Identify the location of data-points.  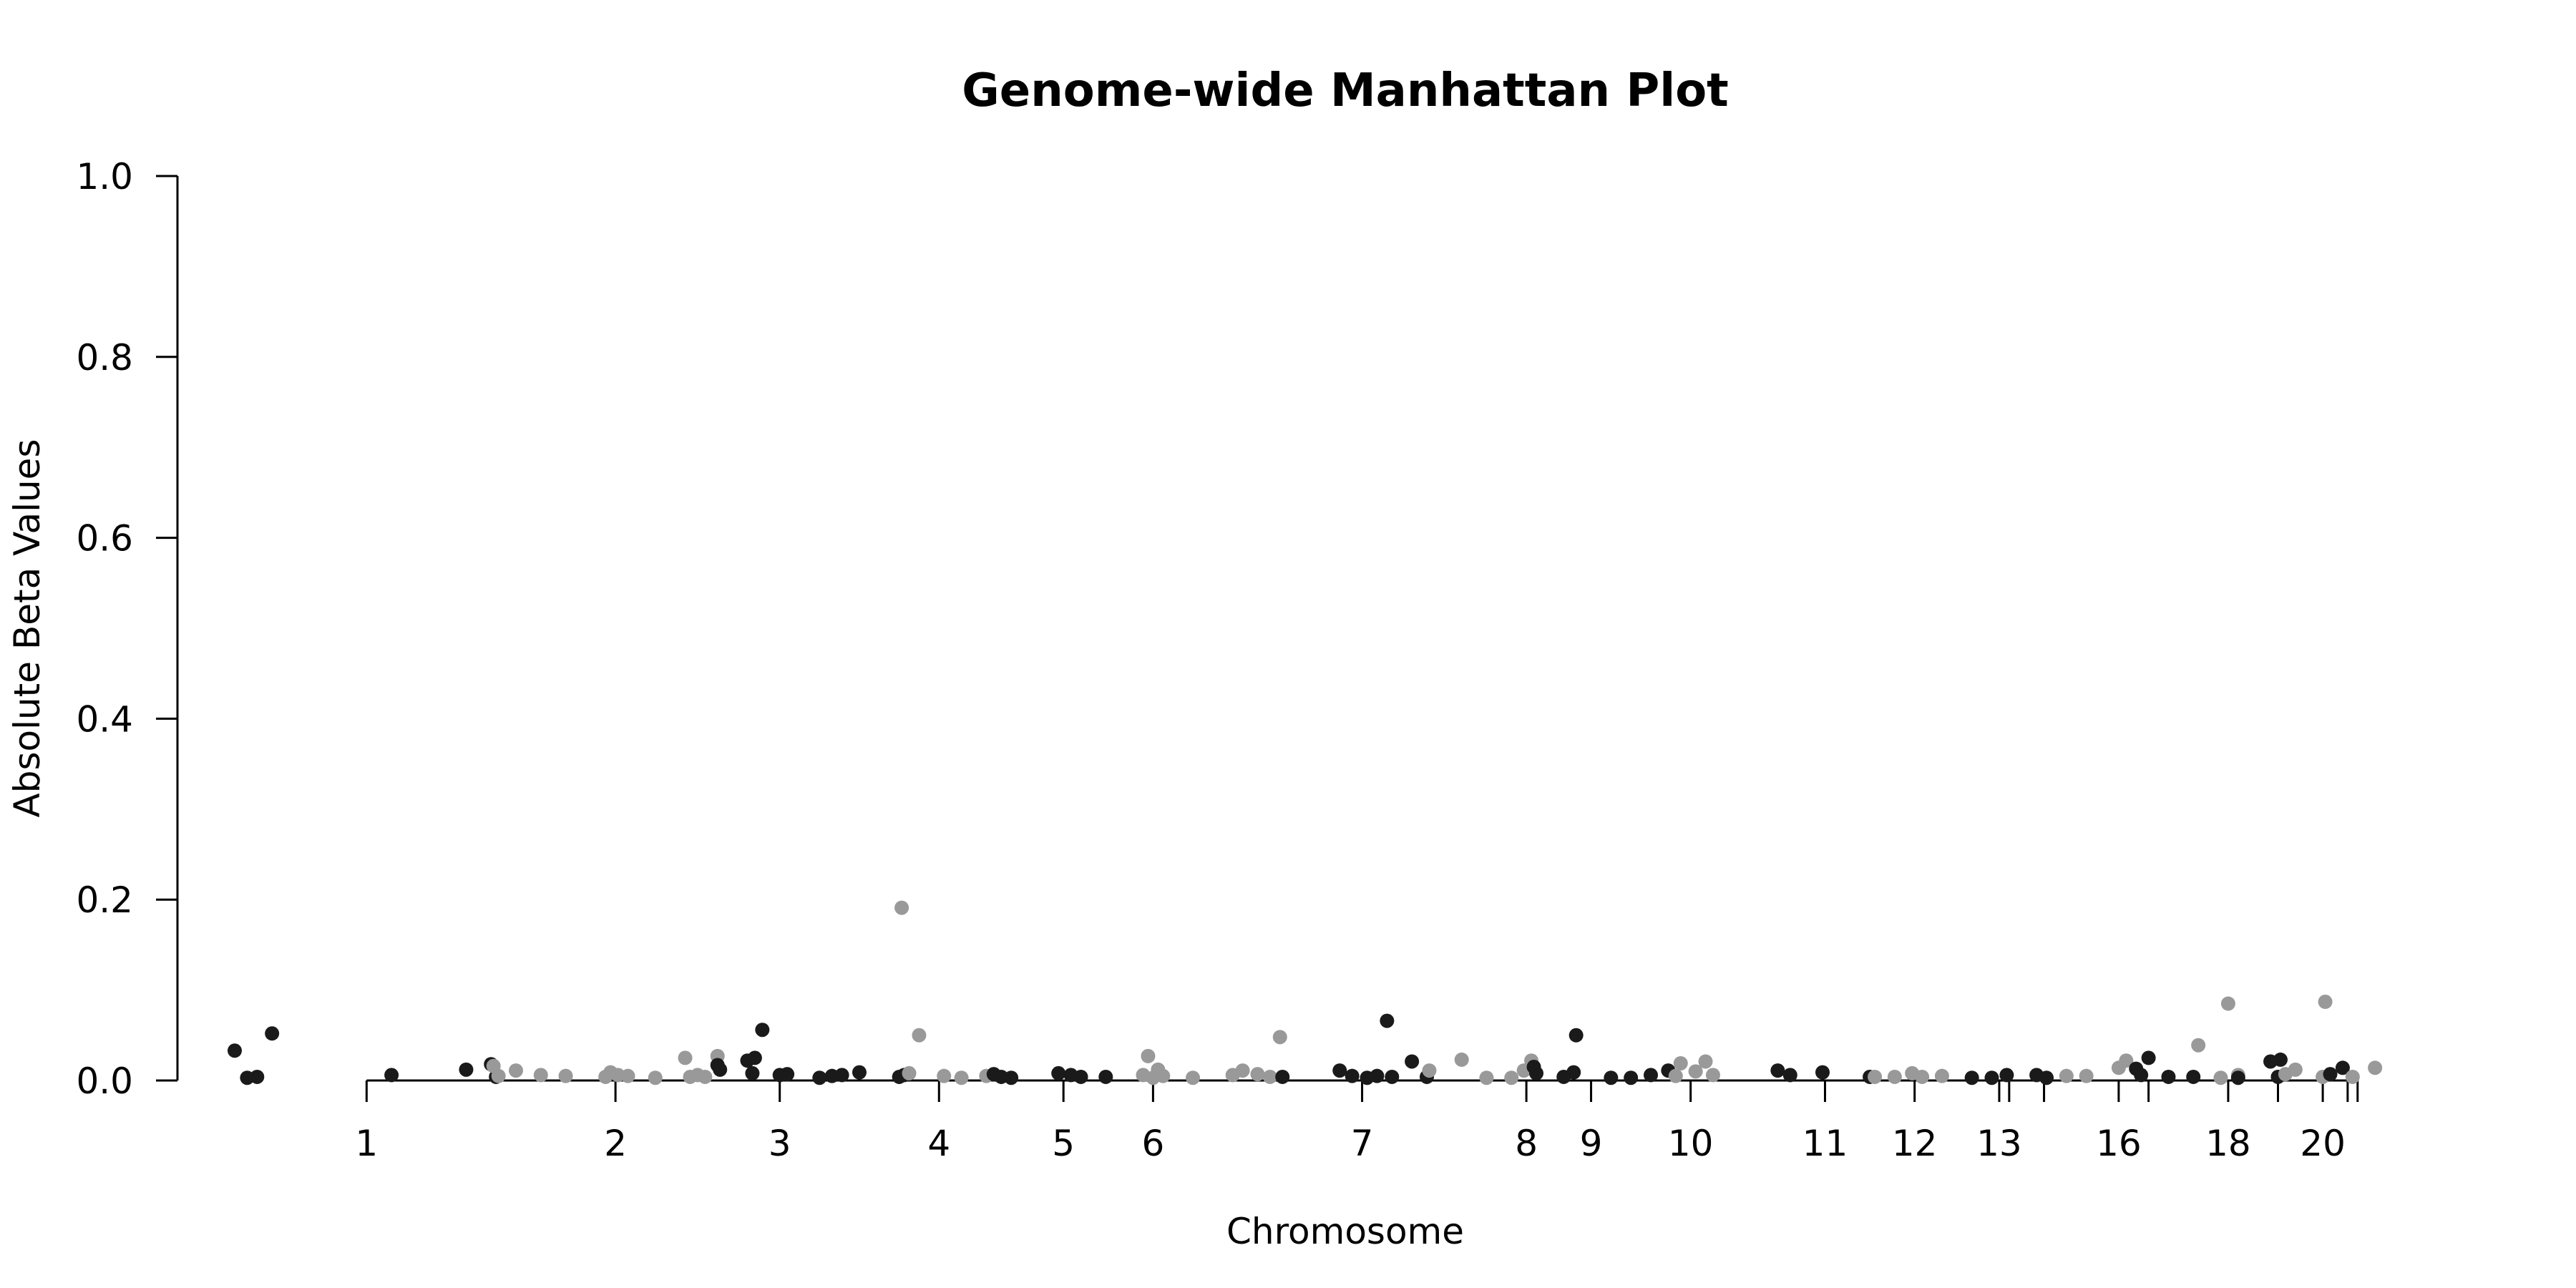
(1305, 992).